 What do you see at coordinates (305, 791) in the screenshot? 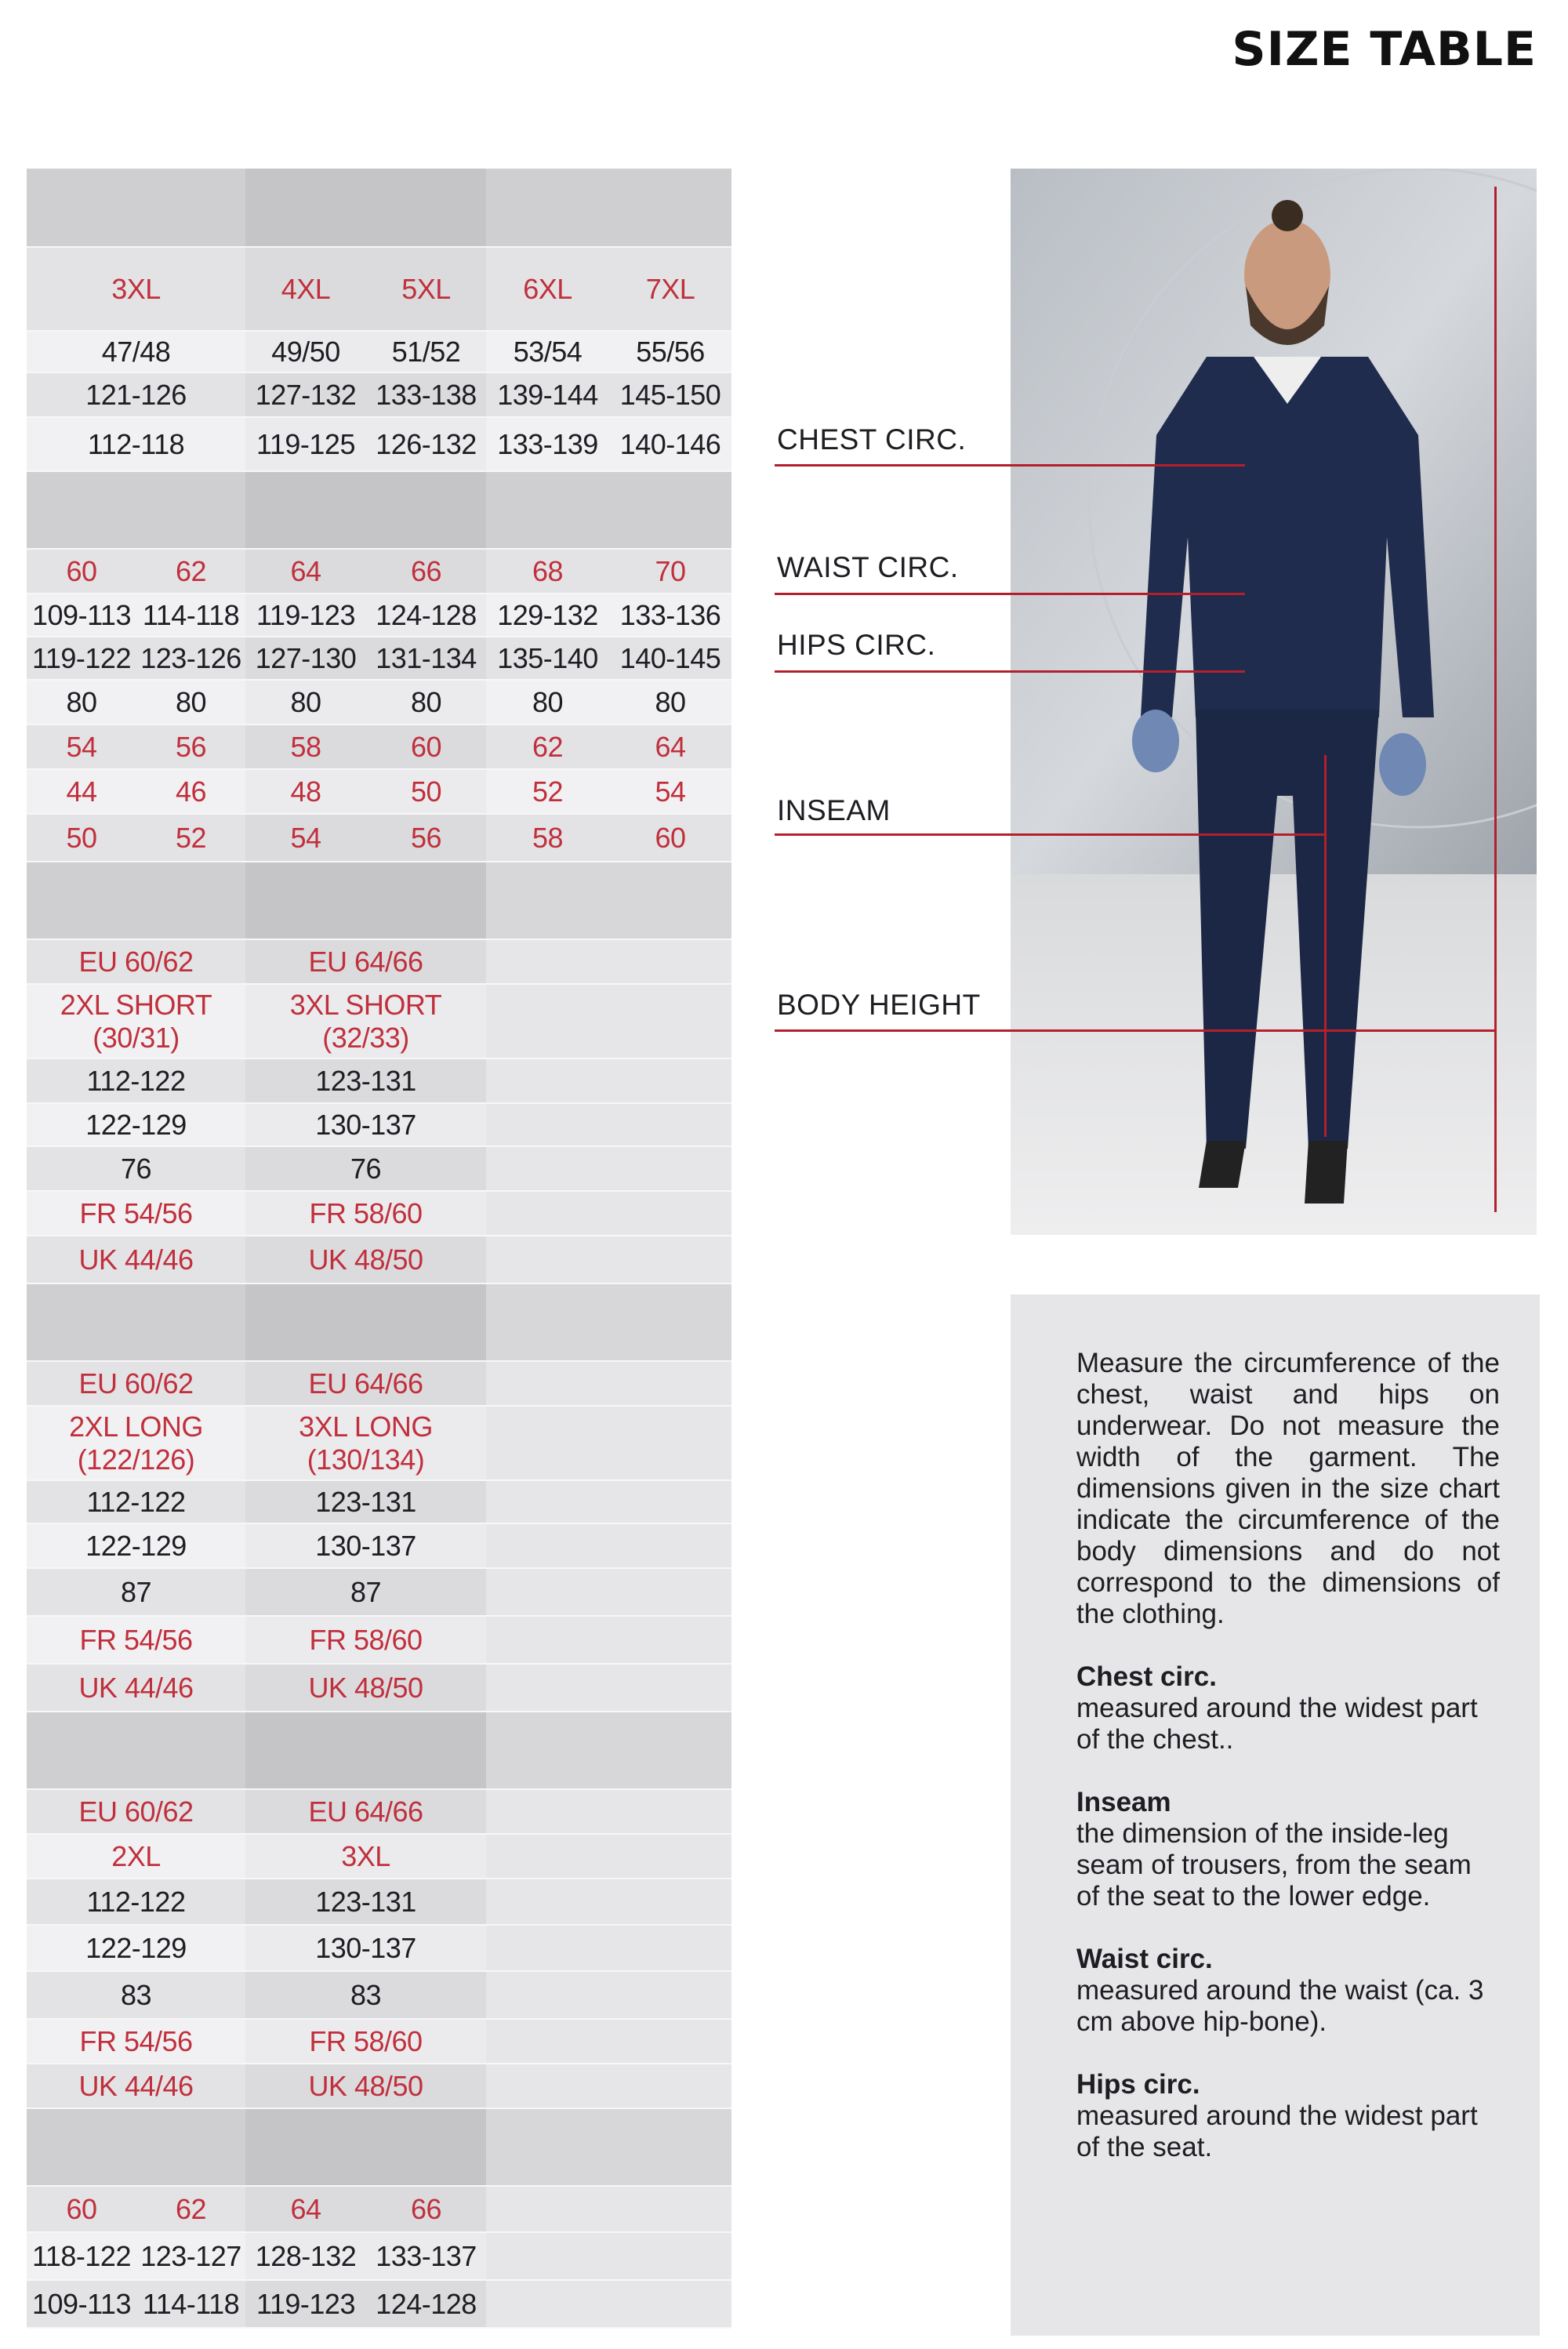
I see `table-cell: 48` at bounding box center [305, 791].